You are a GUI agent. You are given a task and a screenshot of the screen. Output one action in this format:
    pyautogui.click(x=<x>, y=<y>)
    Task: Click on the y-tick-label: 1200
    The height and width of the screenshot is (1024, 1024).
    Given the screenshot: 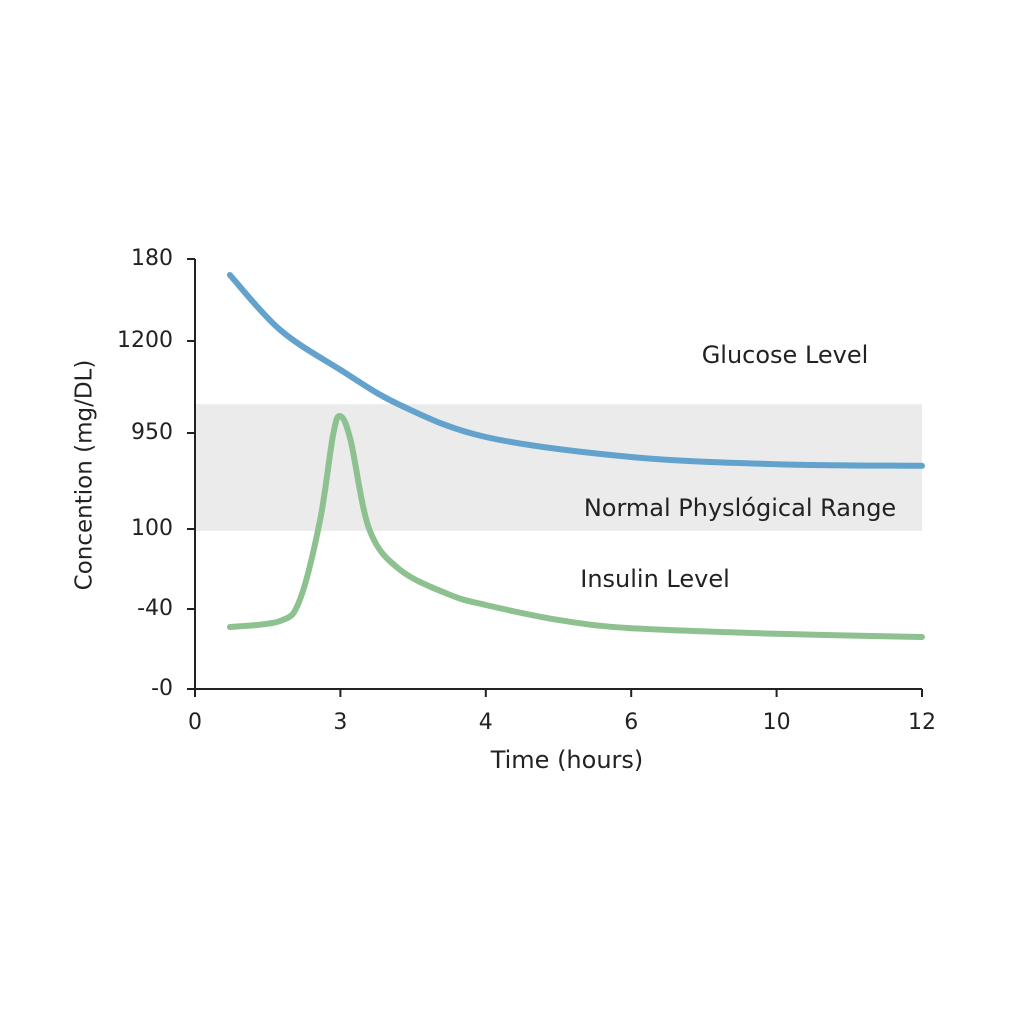 What is the action you would take?
    pyautogui.click(x=145, y=340)
    